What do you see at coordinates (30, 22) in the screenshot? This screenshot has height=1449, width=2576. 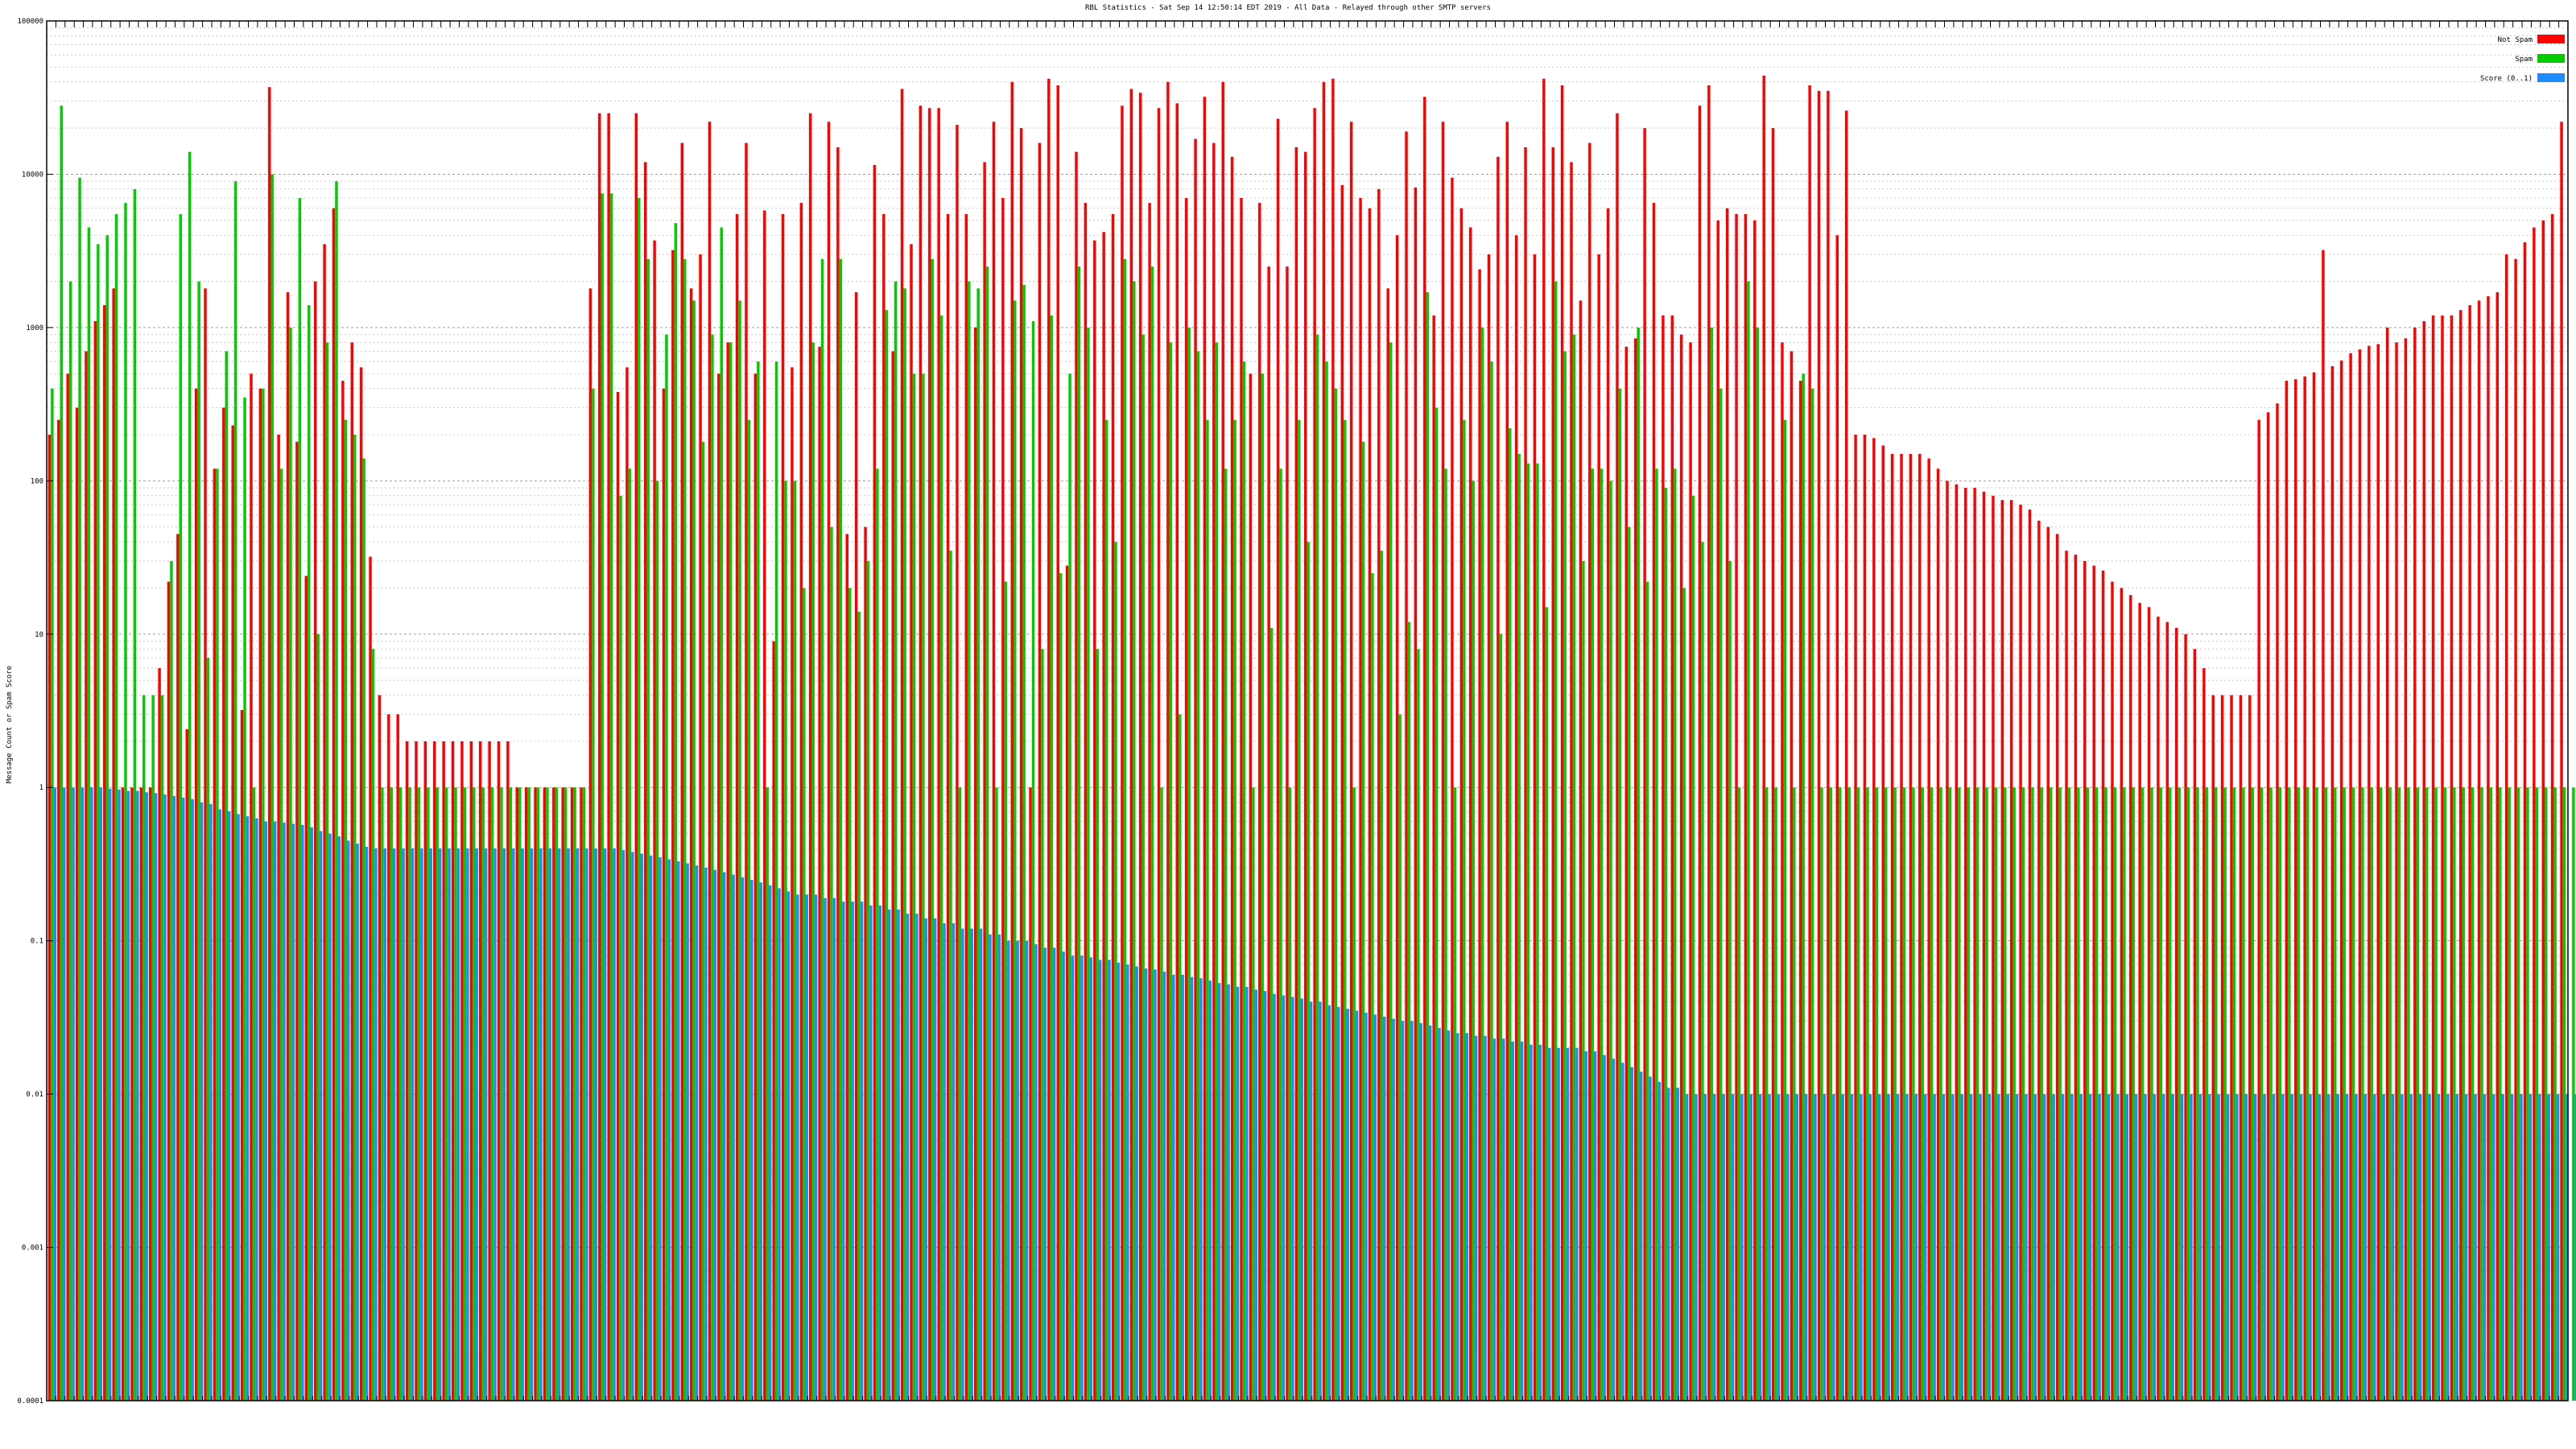 I see `y-tick-label: 100000` at bounding box center [30, 22].